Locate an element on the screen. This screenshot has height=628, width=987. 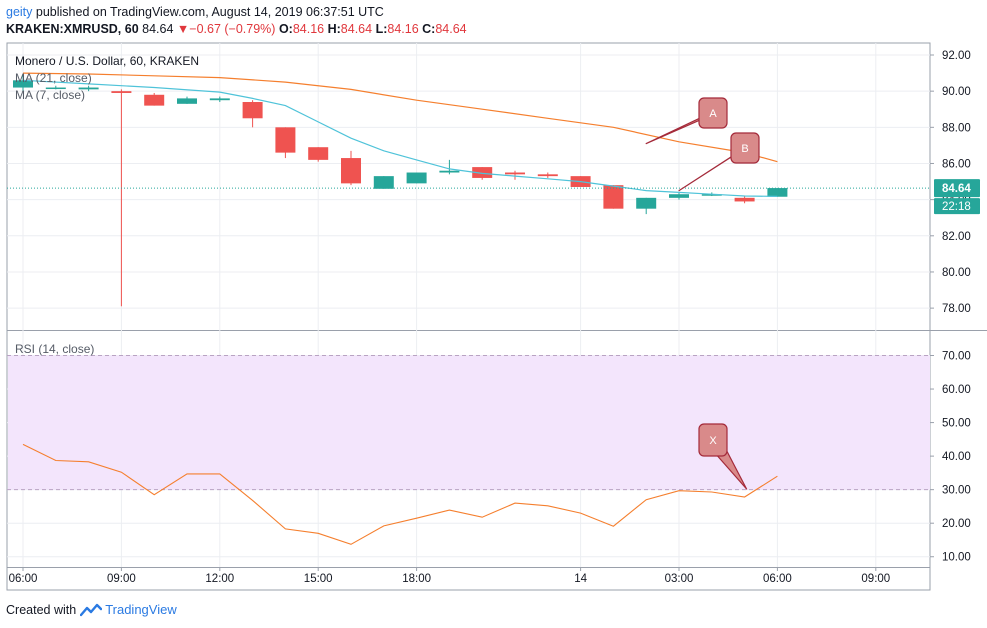
legend-ma7: MA (7, close) is located at coordinates (50, 95).